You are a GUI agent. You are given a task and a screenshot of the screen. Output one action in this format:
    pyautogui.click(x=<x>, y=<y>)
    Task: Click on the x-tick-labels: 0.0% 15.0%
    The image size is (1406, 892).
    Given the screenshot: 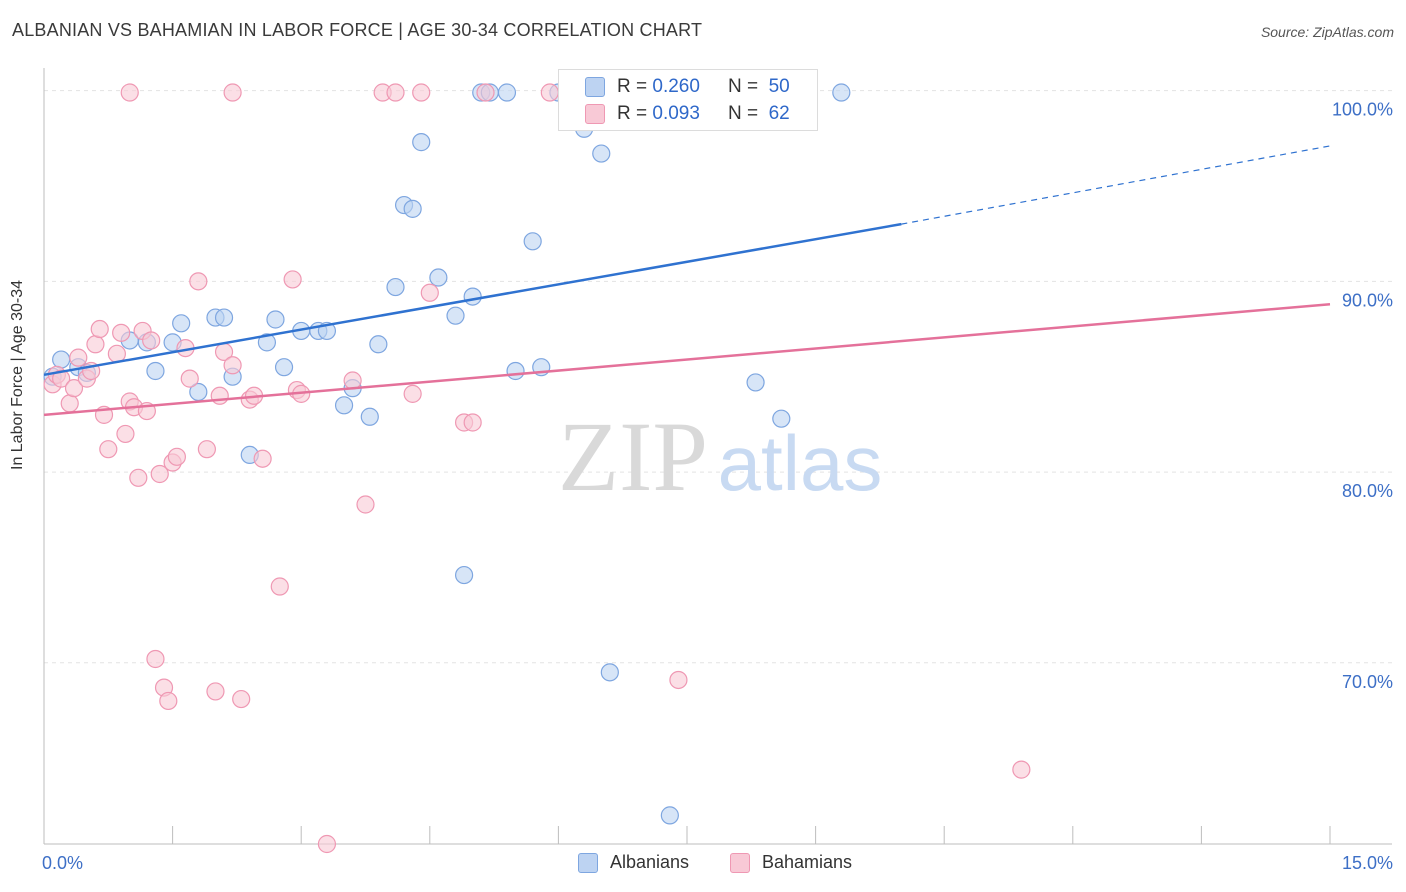 What is the action you would take?
    pyautogui.click(x=717, y=863)
    